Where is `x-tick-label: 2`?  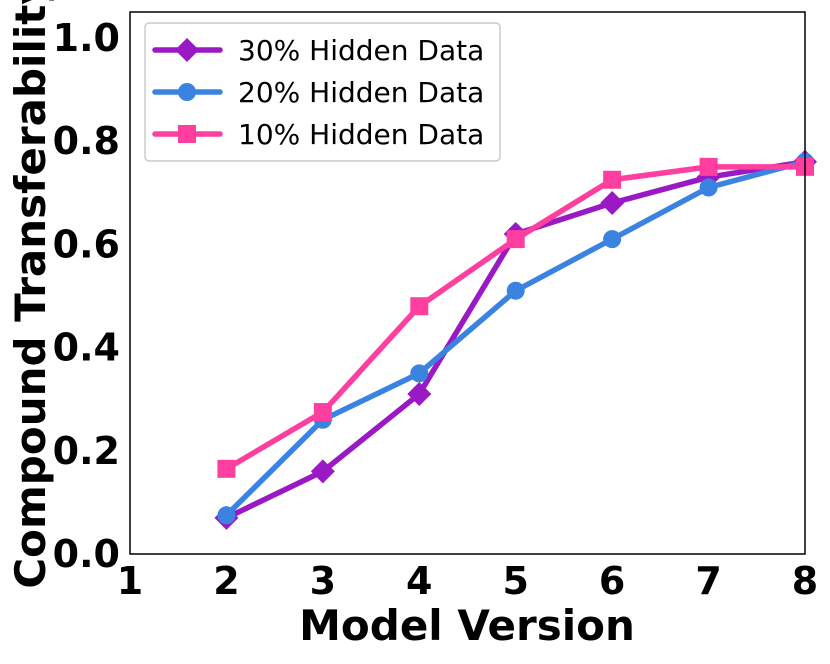
x-tick-label: 2 is located at coordinates (226, 581).